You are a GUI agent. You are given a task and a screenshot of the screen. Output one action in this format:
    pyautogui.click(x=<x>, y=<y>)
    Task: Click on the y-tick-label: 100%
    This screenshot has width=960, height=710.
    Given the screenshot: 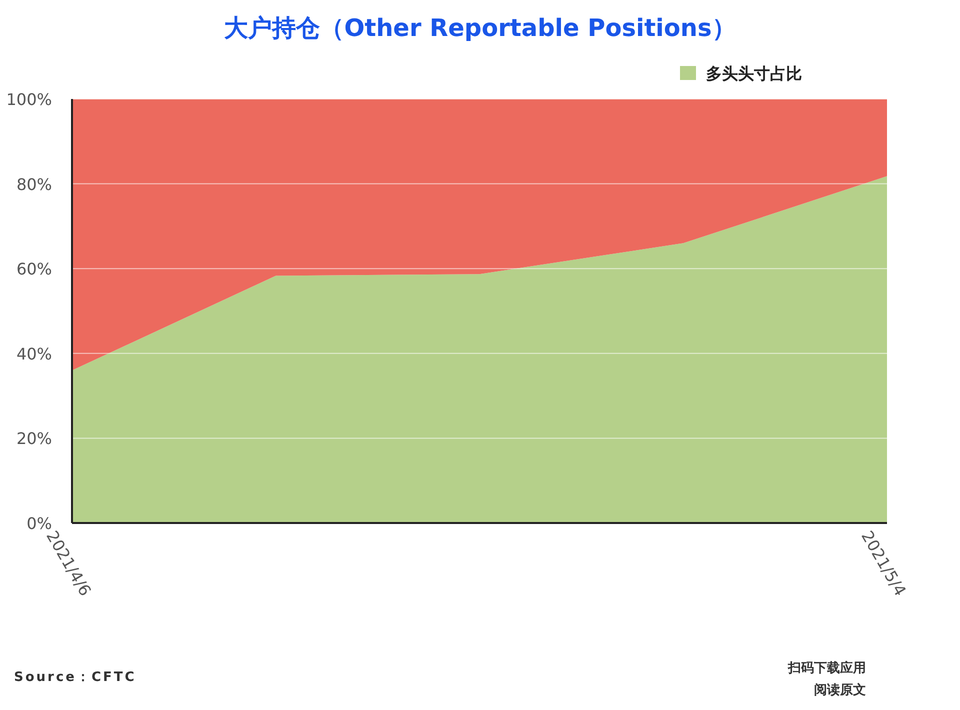 What is the action you would take?
    pyautogui.click(x=29, y=99)
    